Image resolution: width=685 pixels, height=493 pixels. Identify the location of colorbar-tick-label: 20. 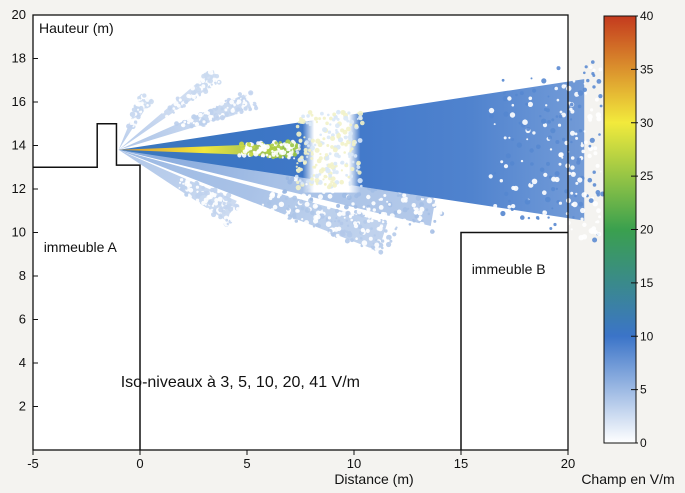
(647, 230).